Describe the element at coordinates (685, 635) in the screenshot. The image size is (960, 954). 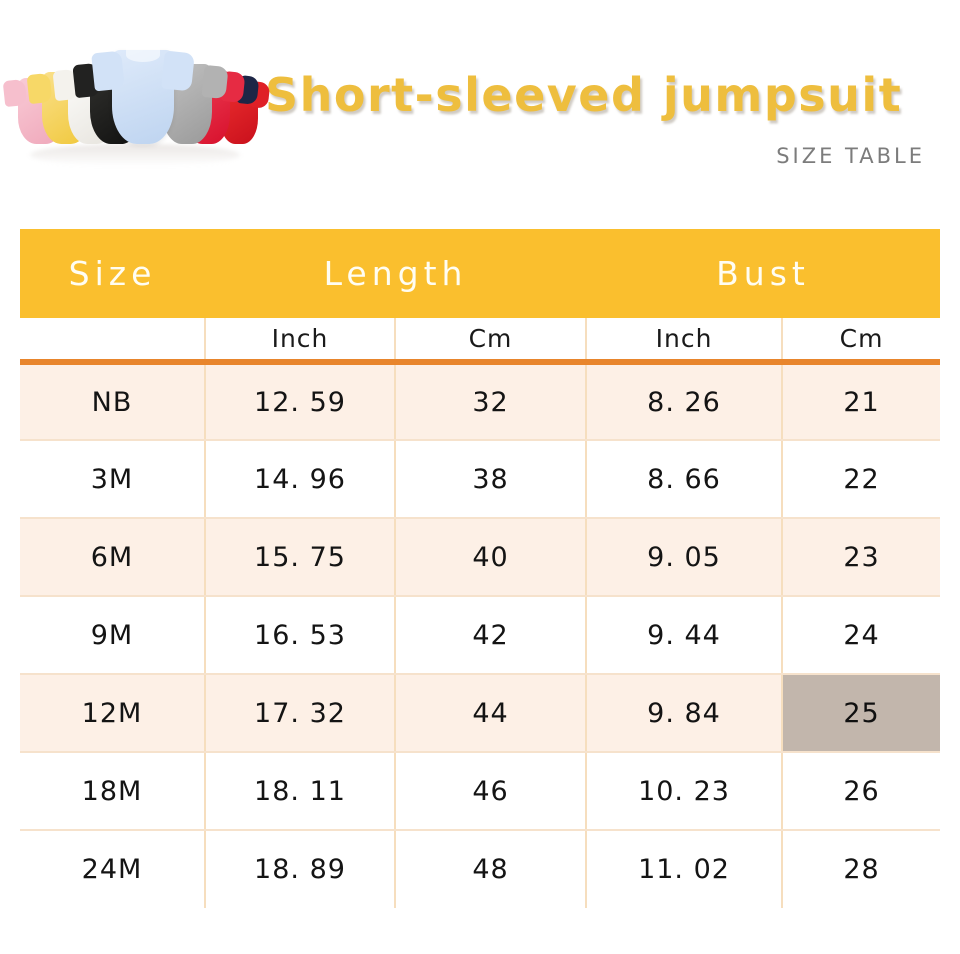
I see `cell-bust-inch: 9. 44` at that location.